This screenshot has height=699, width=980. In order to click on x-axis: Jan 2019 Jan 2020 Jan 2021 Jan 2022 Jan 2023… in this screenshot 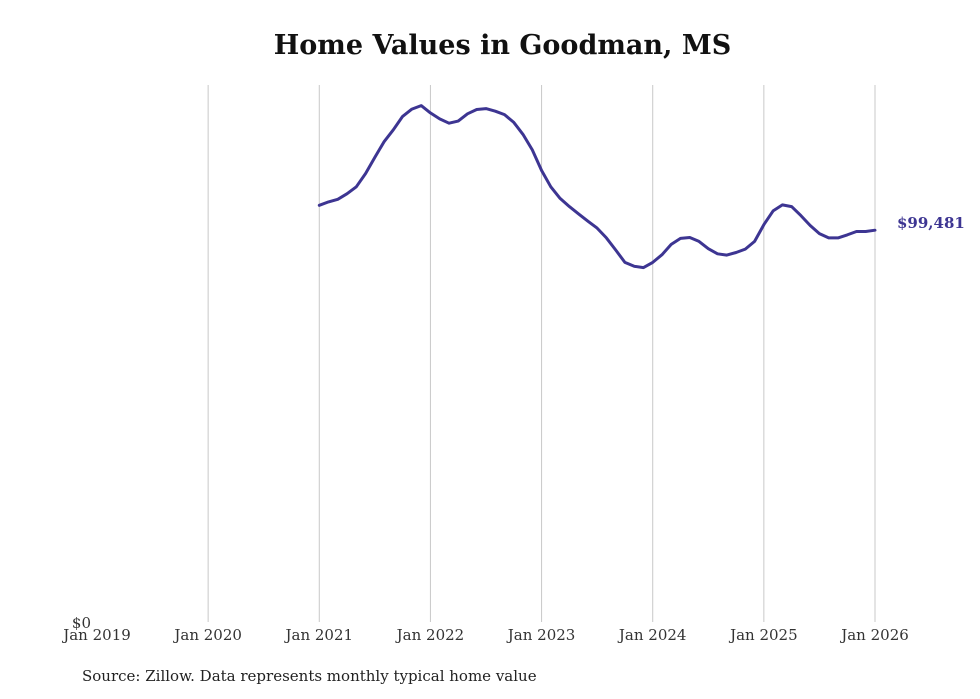, I will do `click(485, 635)`.